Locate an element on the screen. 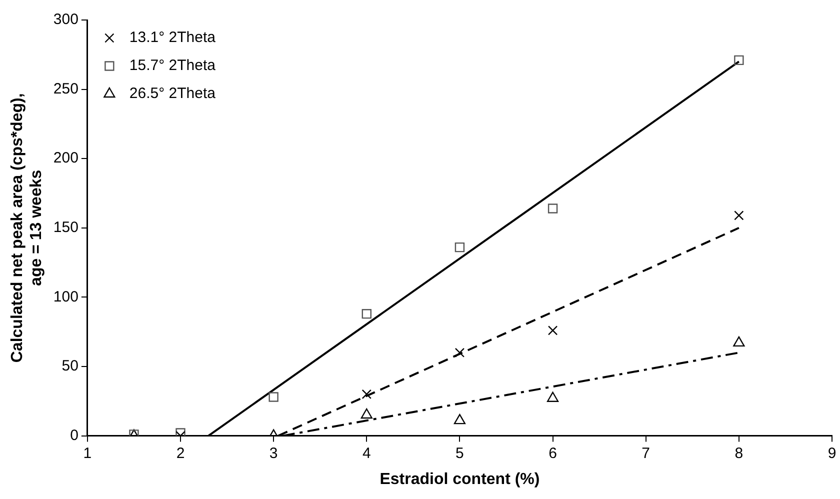 This screenshot has width=840, height=499. x-tick-label: 1 is located at coordinates (87, 453).